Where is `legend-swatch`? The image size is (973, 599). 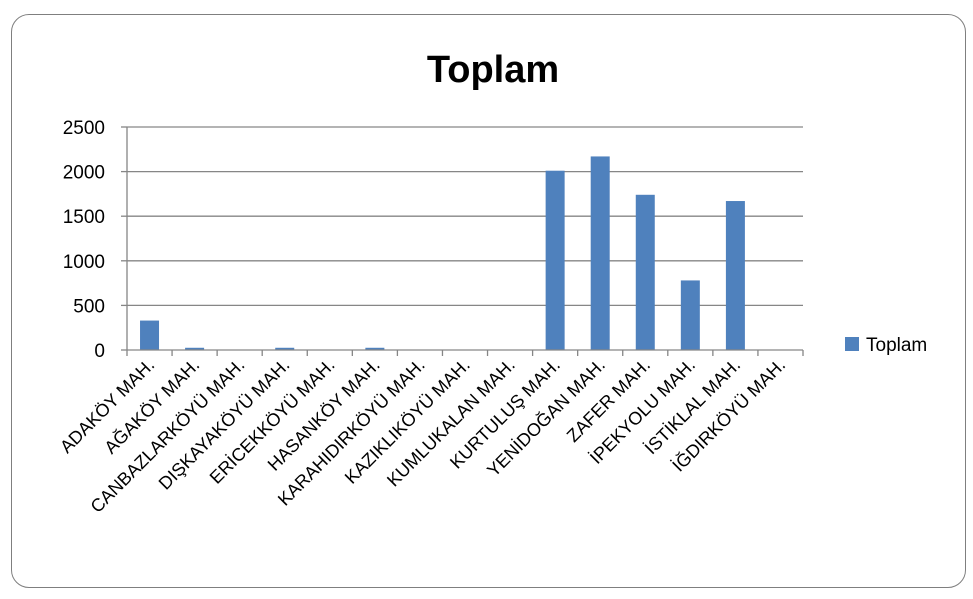
legend-swatch is located at coordinates (852, 344).